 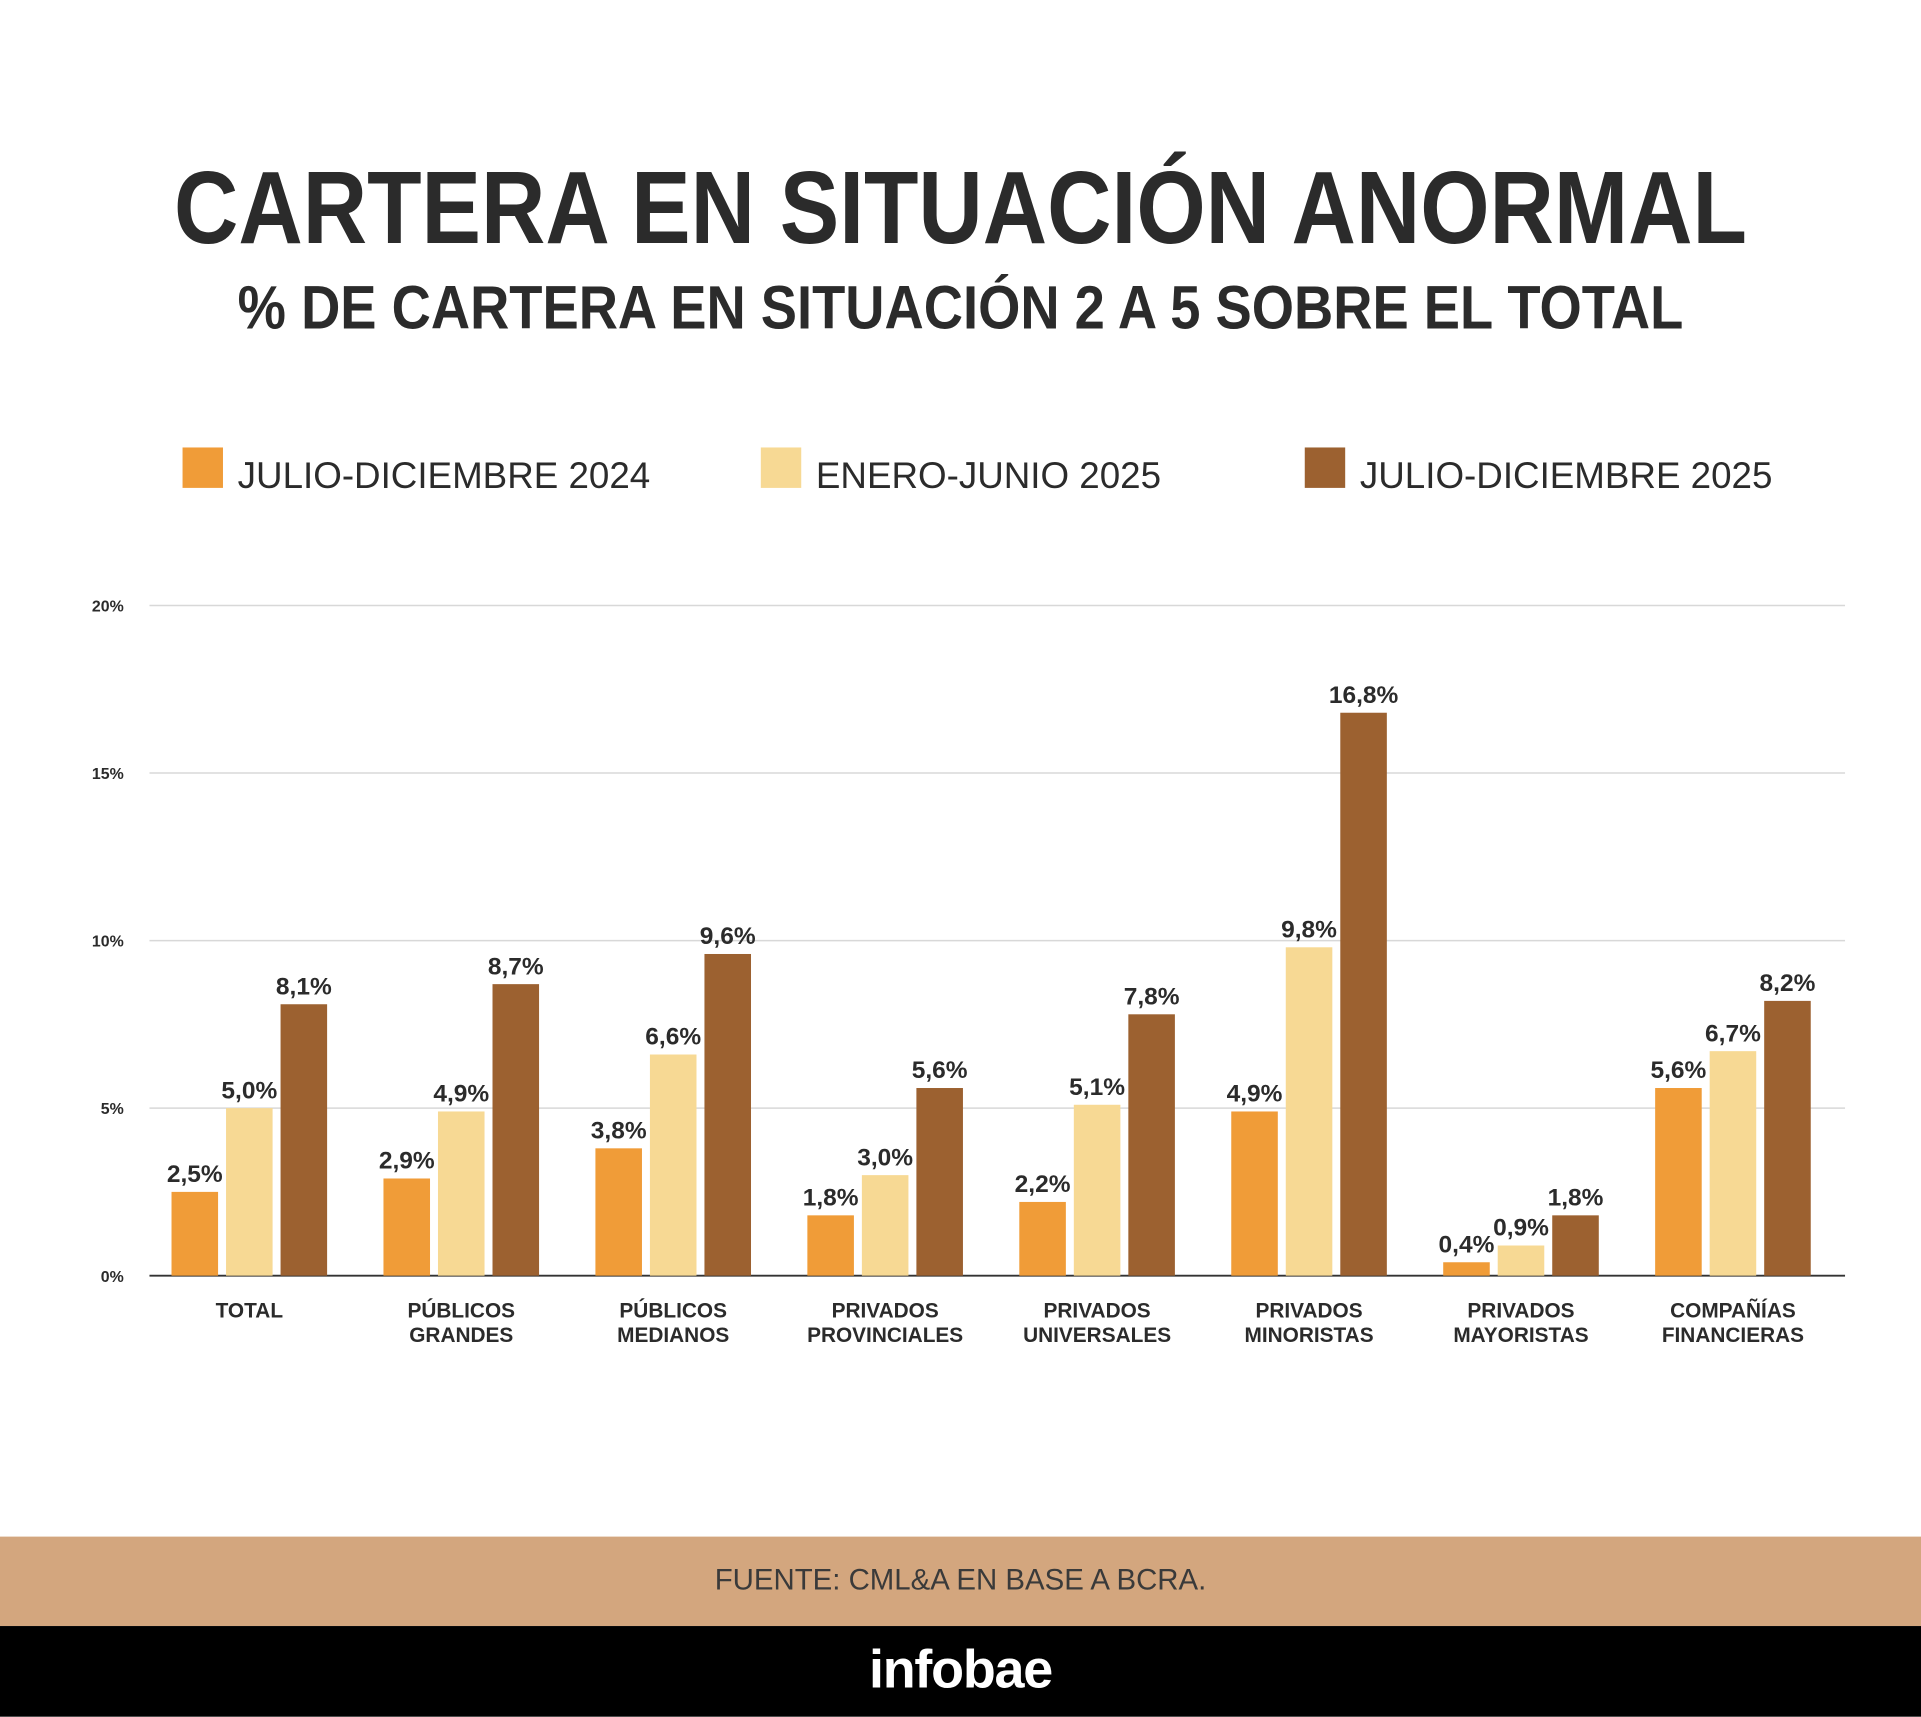 What do you see at coordinates (112, 1109) in the screenshot?
I see `y-tick-label: 5%` at bounding box center [112, 1109].